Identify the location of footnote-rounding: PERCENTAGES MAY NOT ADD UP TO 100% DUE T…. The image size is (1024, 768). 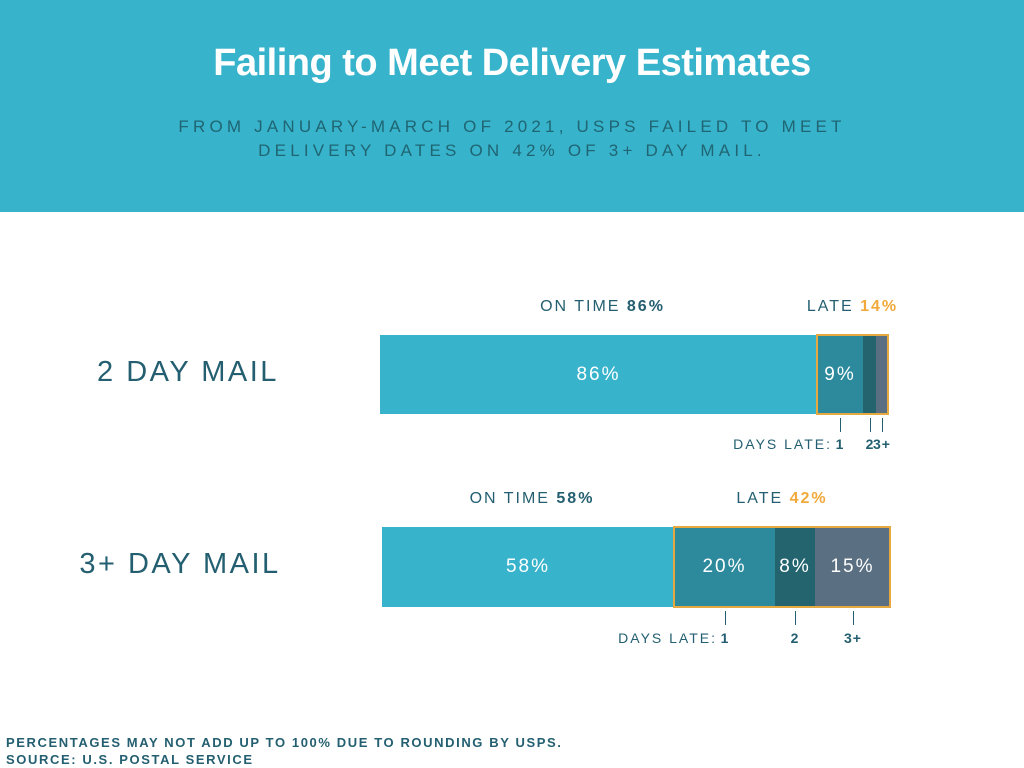
(284, 742).